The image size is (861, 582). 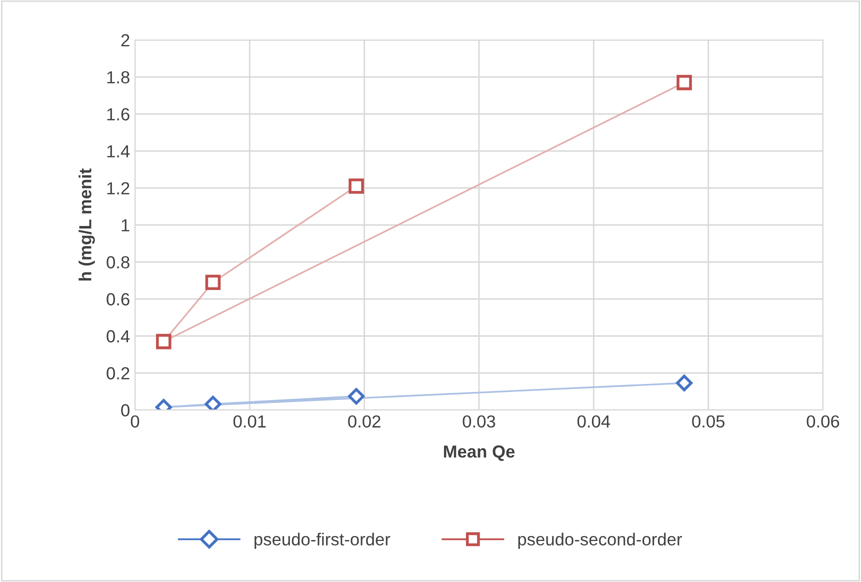 What do you see at coordinates (600, 540) in the screenshot?
I see `legend-label: pseudo-second-order` at bounding box center [600, 540].